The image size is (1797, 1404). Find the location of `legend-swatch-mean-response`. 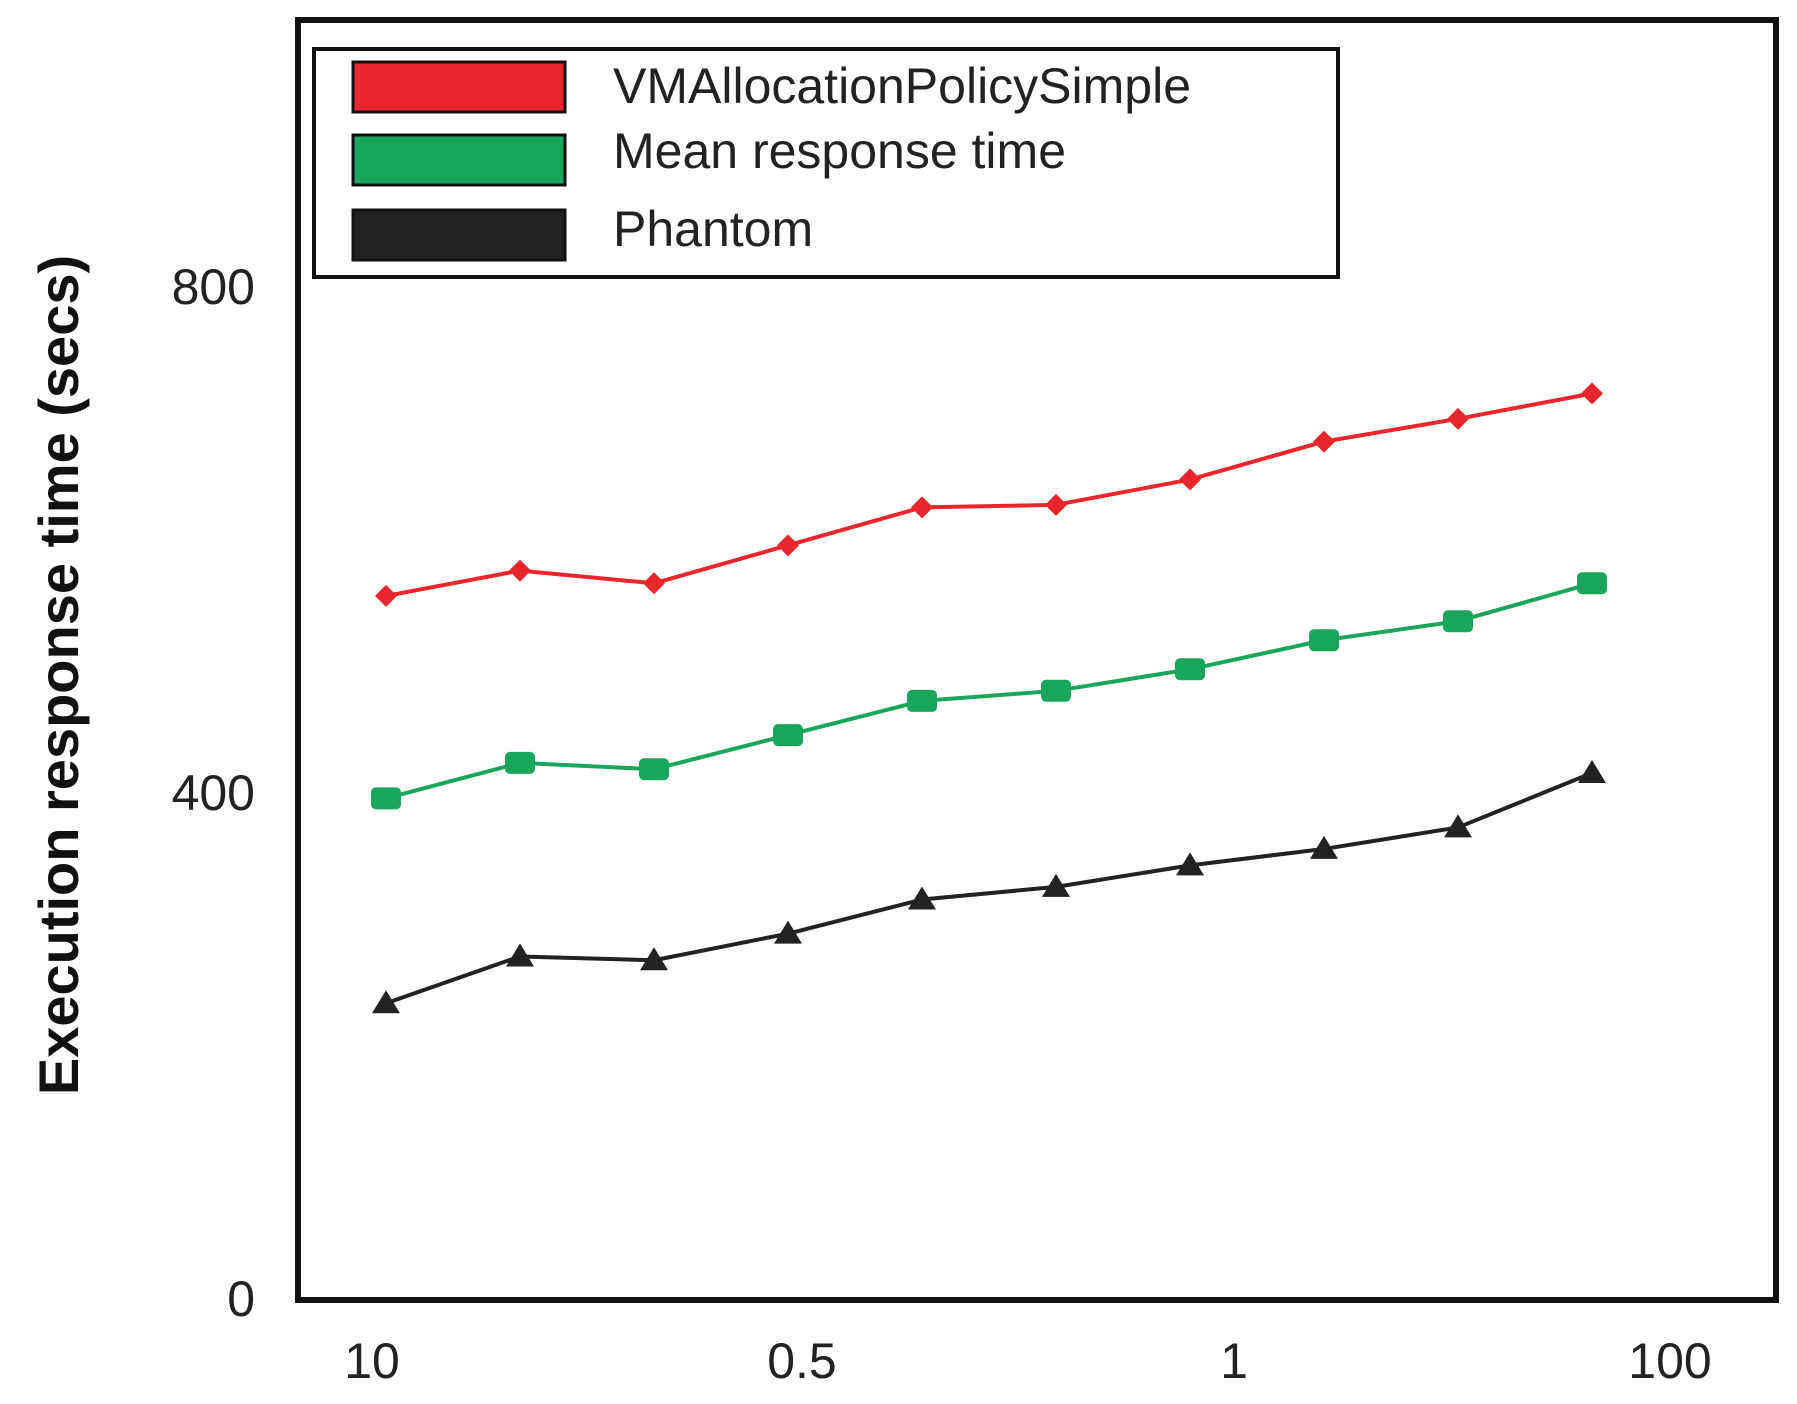

legend-swatch-mean-response is located at coordinates (459, 160).